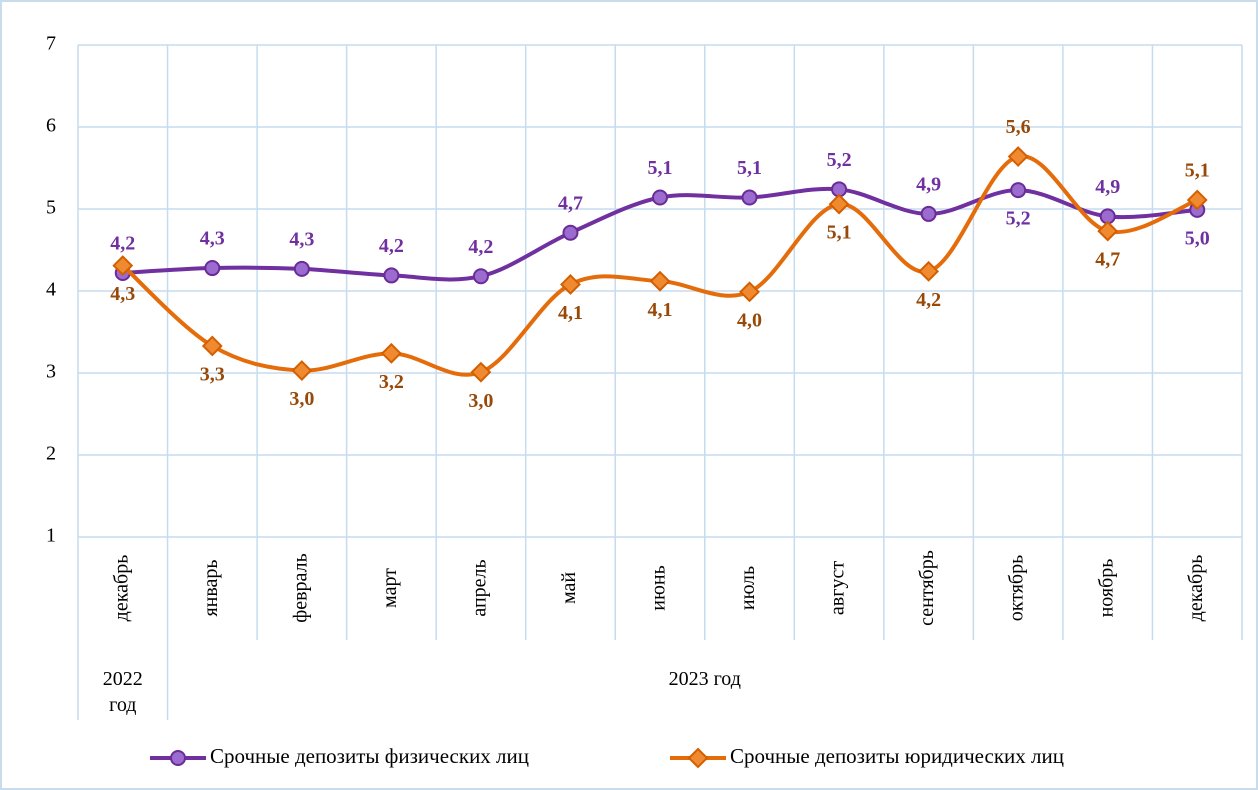 Image resolution: width=1258 pixels, height=790 pixels. Describe the element at coordinates (51, 208) in the screenshot. I see `y-tick-label: 5` at that location.